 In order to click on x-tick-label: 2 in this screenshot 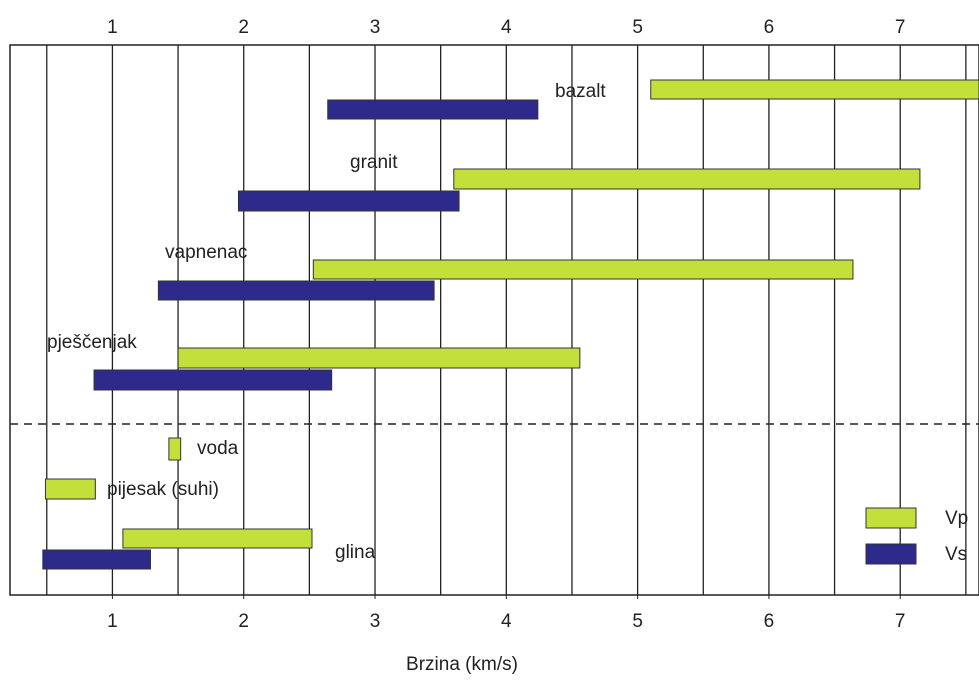, I will do `click(243, 621)`.